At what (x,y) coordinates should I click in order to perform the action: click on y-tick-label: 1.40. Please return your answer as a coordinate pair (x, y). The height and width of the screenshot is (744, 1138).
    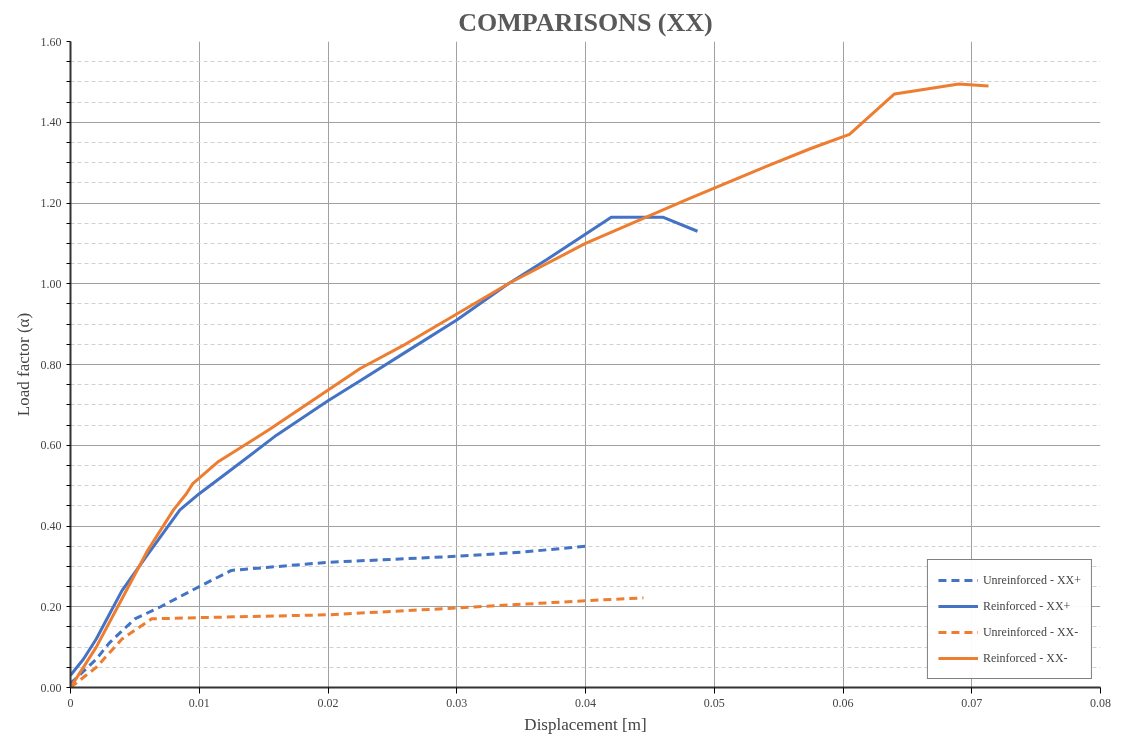
    Looking at the image, I should click on (51, 122).